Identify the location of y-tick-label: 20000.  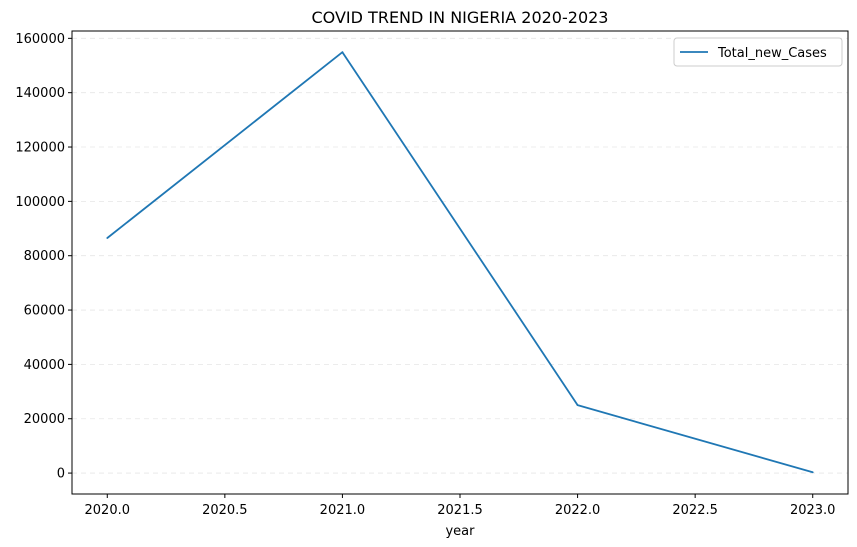
(44, 419).